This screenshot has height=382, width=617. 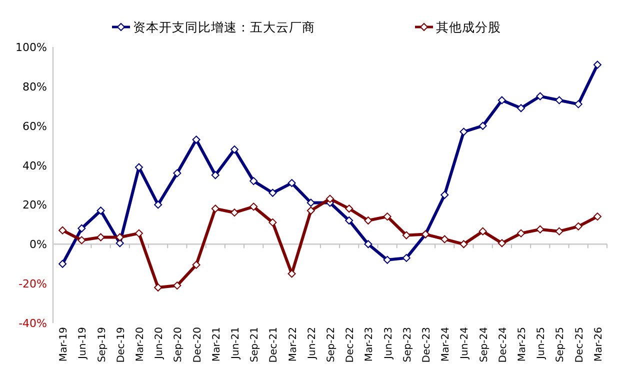 I want to click on legend-label: 其他成分股, so click(x=468, y=27).